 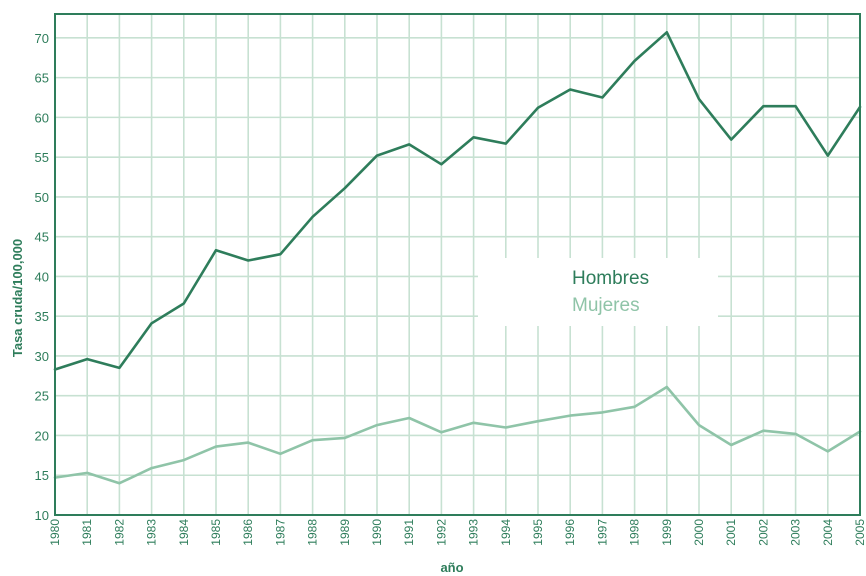 What do you see at coordinates (763, 532) in the screenshot?
I see `x-tick-label: 2002` at bounding box center [763, 532].